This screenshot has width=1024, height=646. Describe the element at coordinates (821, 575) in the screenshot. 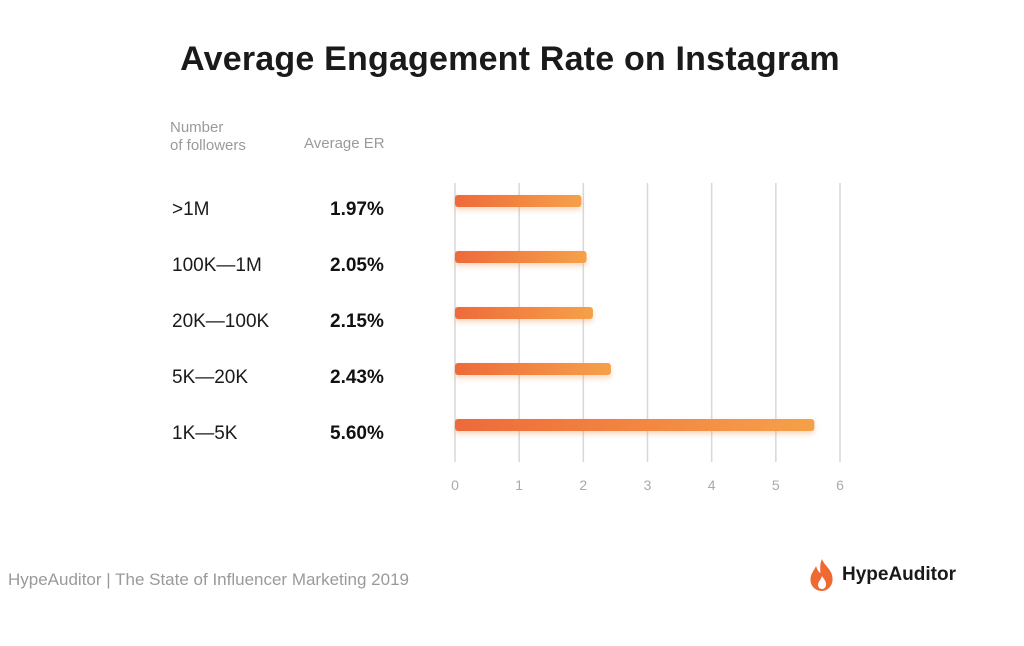

I see `flame-icon` at that location.